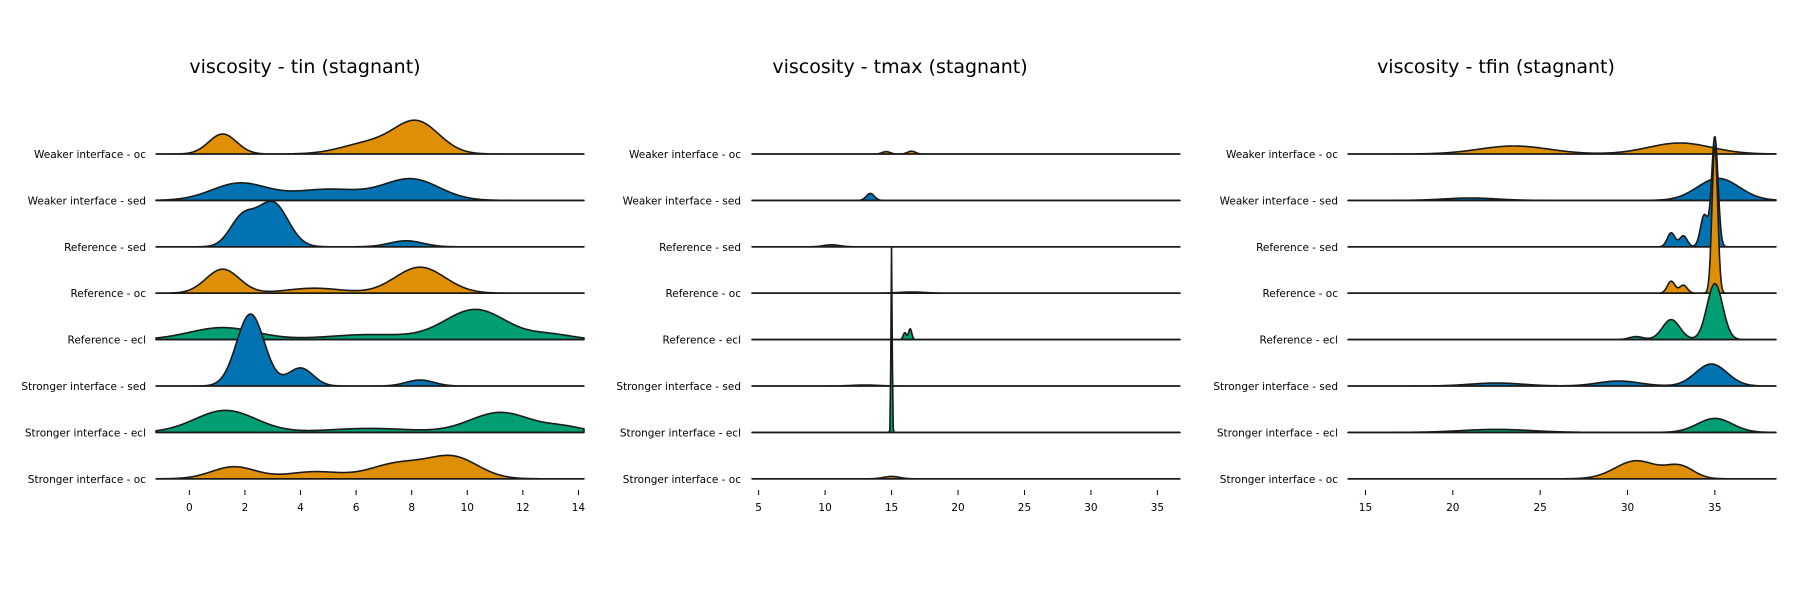 The height and width of the screenshot is (600, 1800). Describe the element at coordinates (189, 508) in the screenshot. I see `x-tick-label: 0` at that location.